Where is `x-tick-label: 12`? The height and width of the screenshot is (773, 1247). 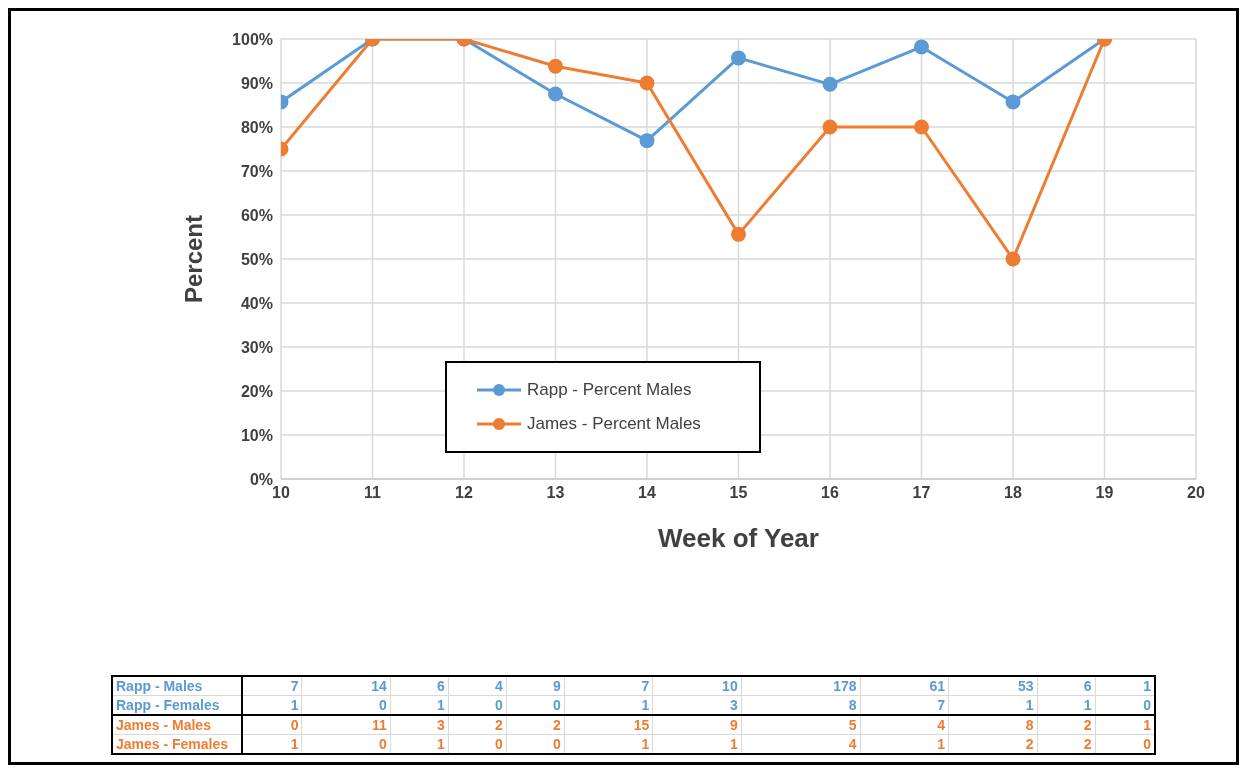
x-tick-label: 12 is located at coordinates (464, 493).